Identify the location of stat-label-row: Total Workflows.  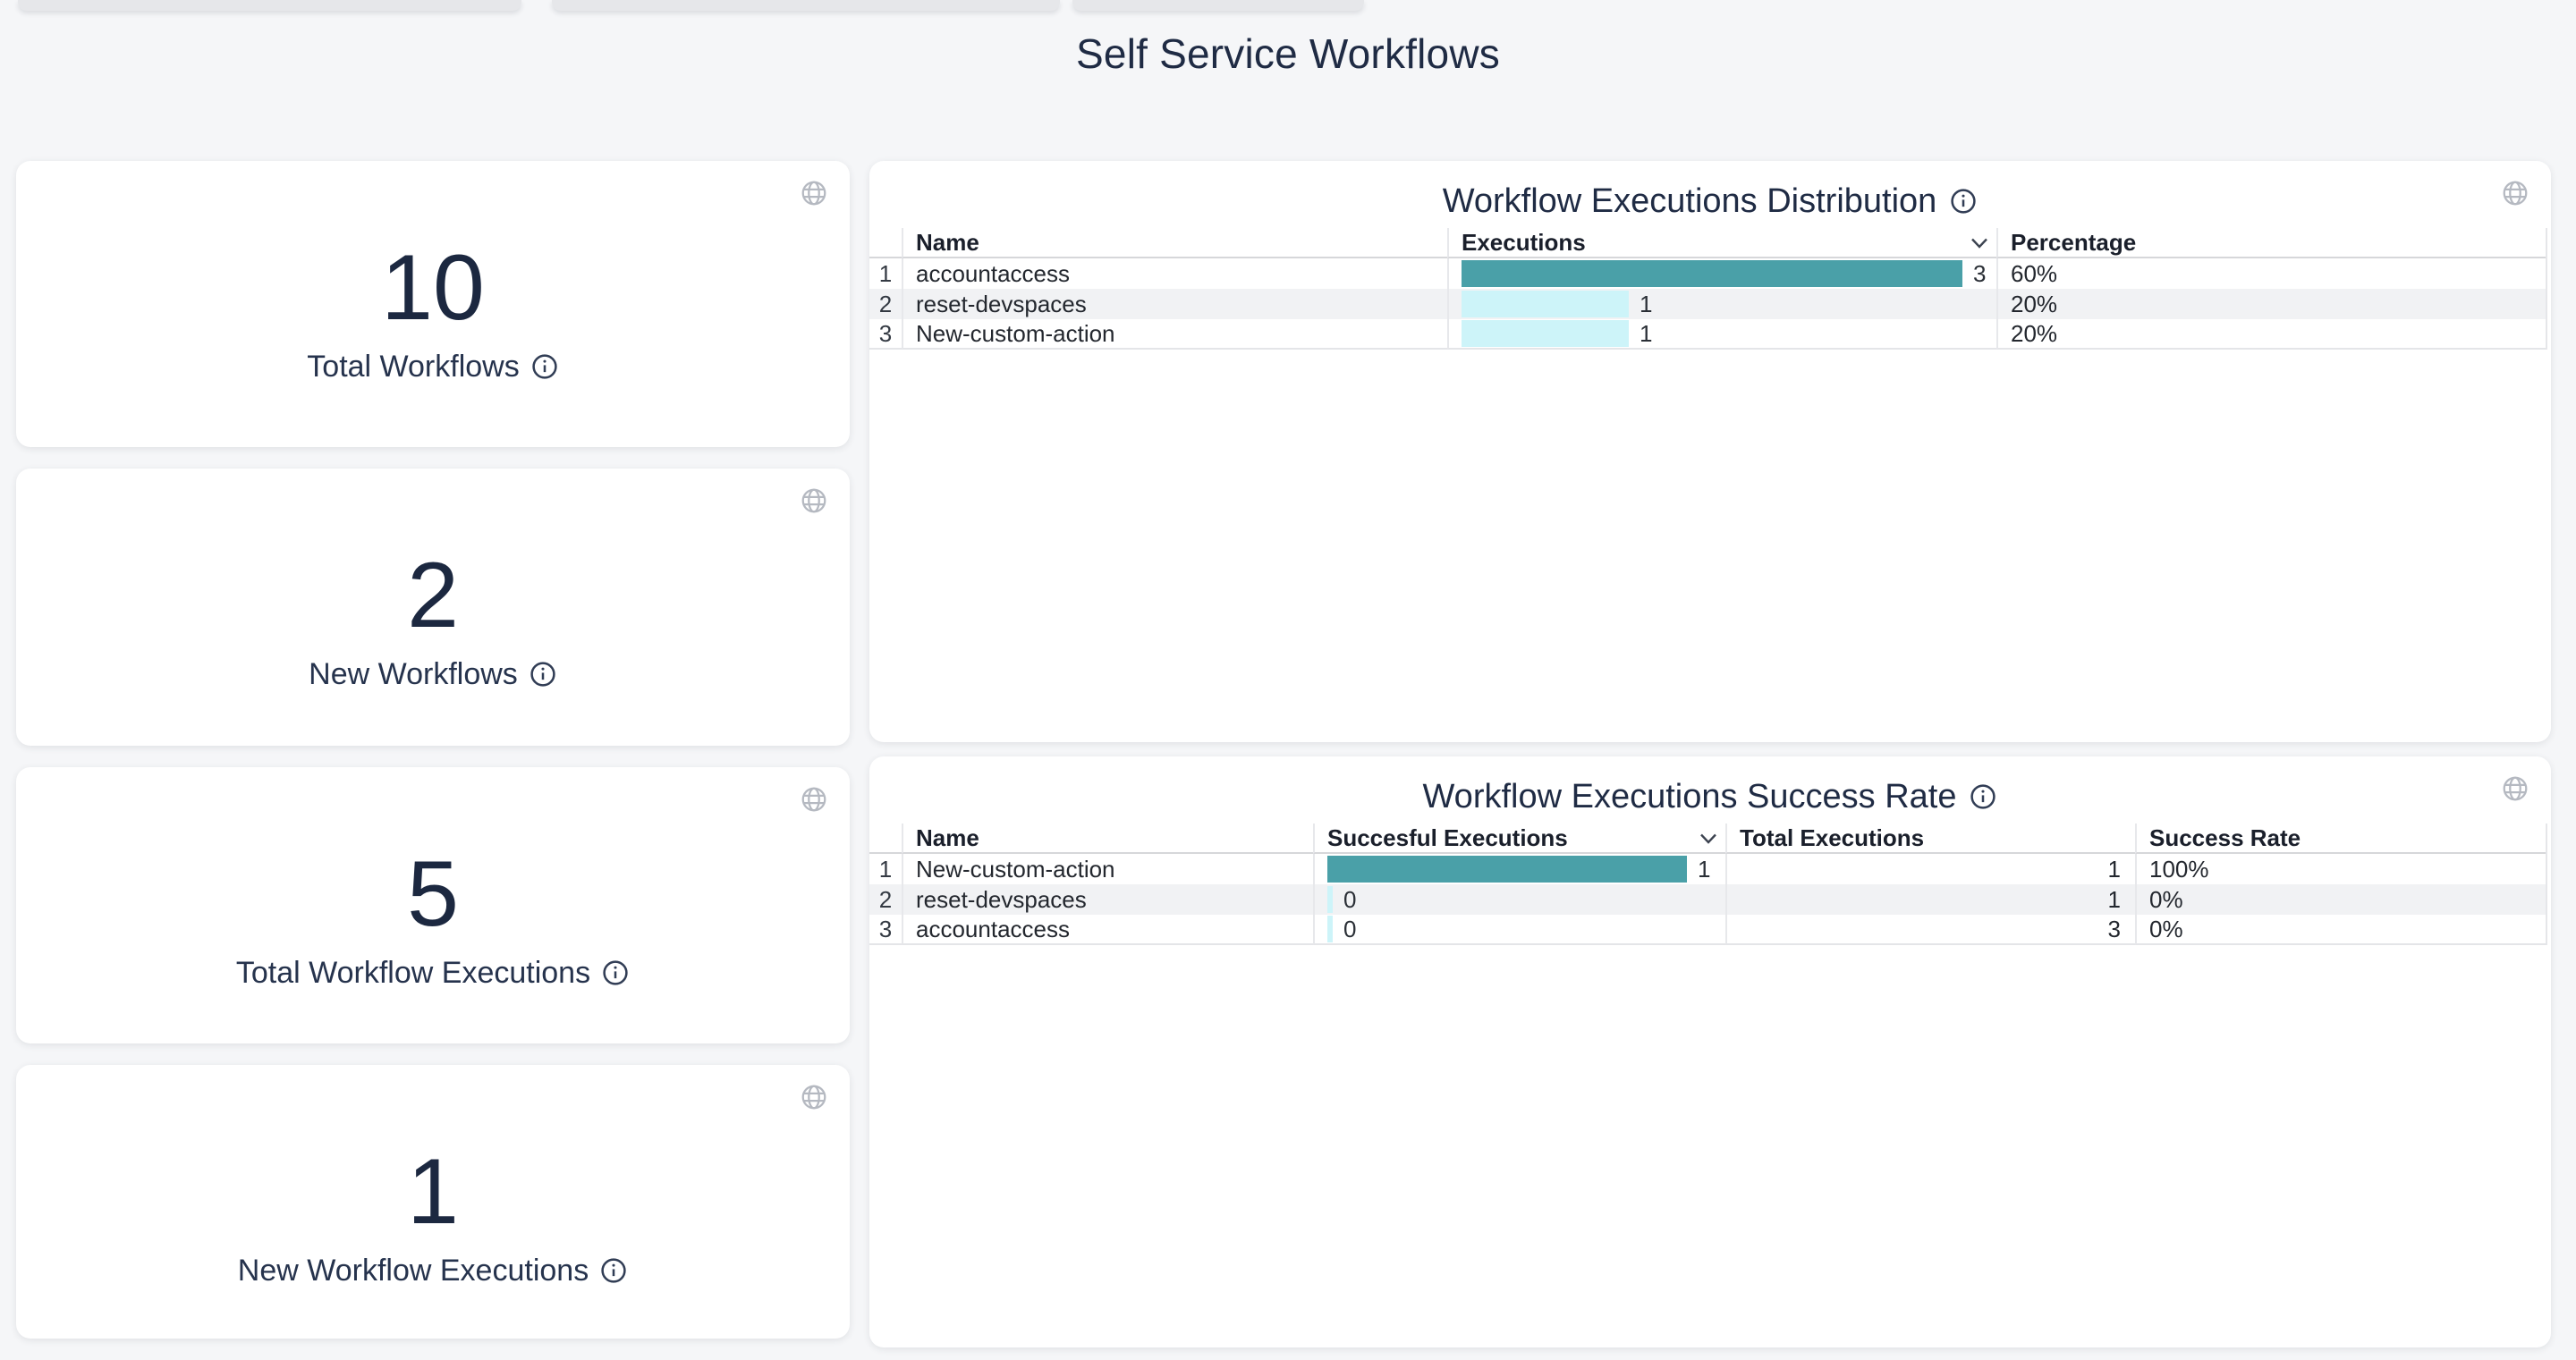
(432, 367).